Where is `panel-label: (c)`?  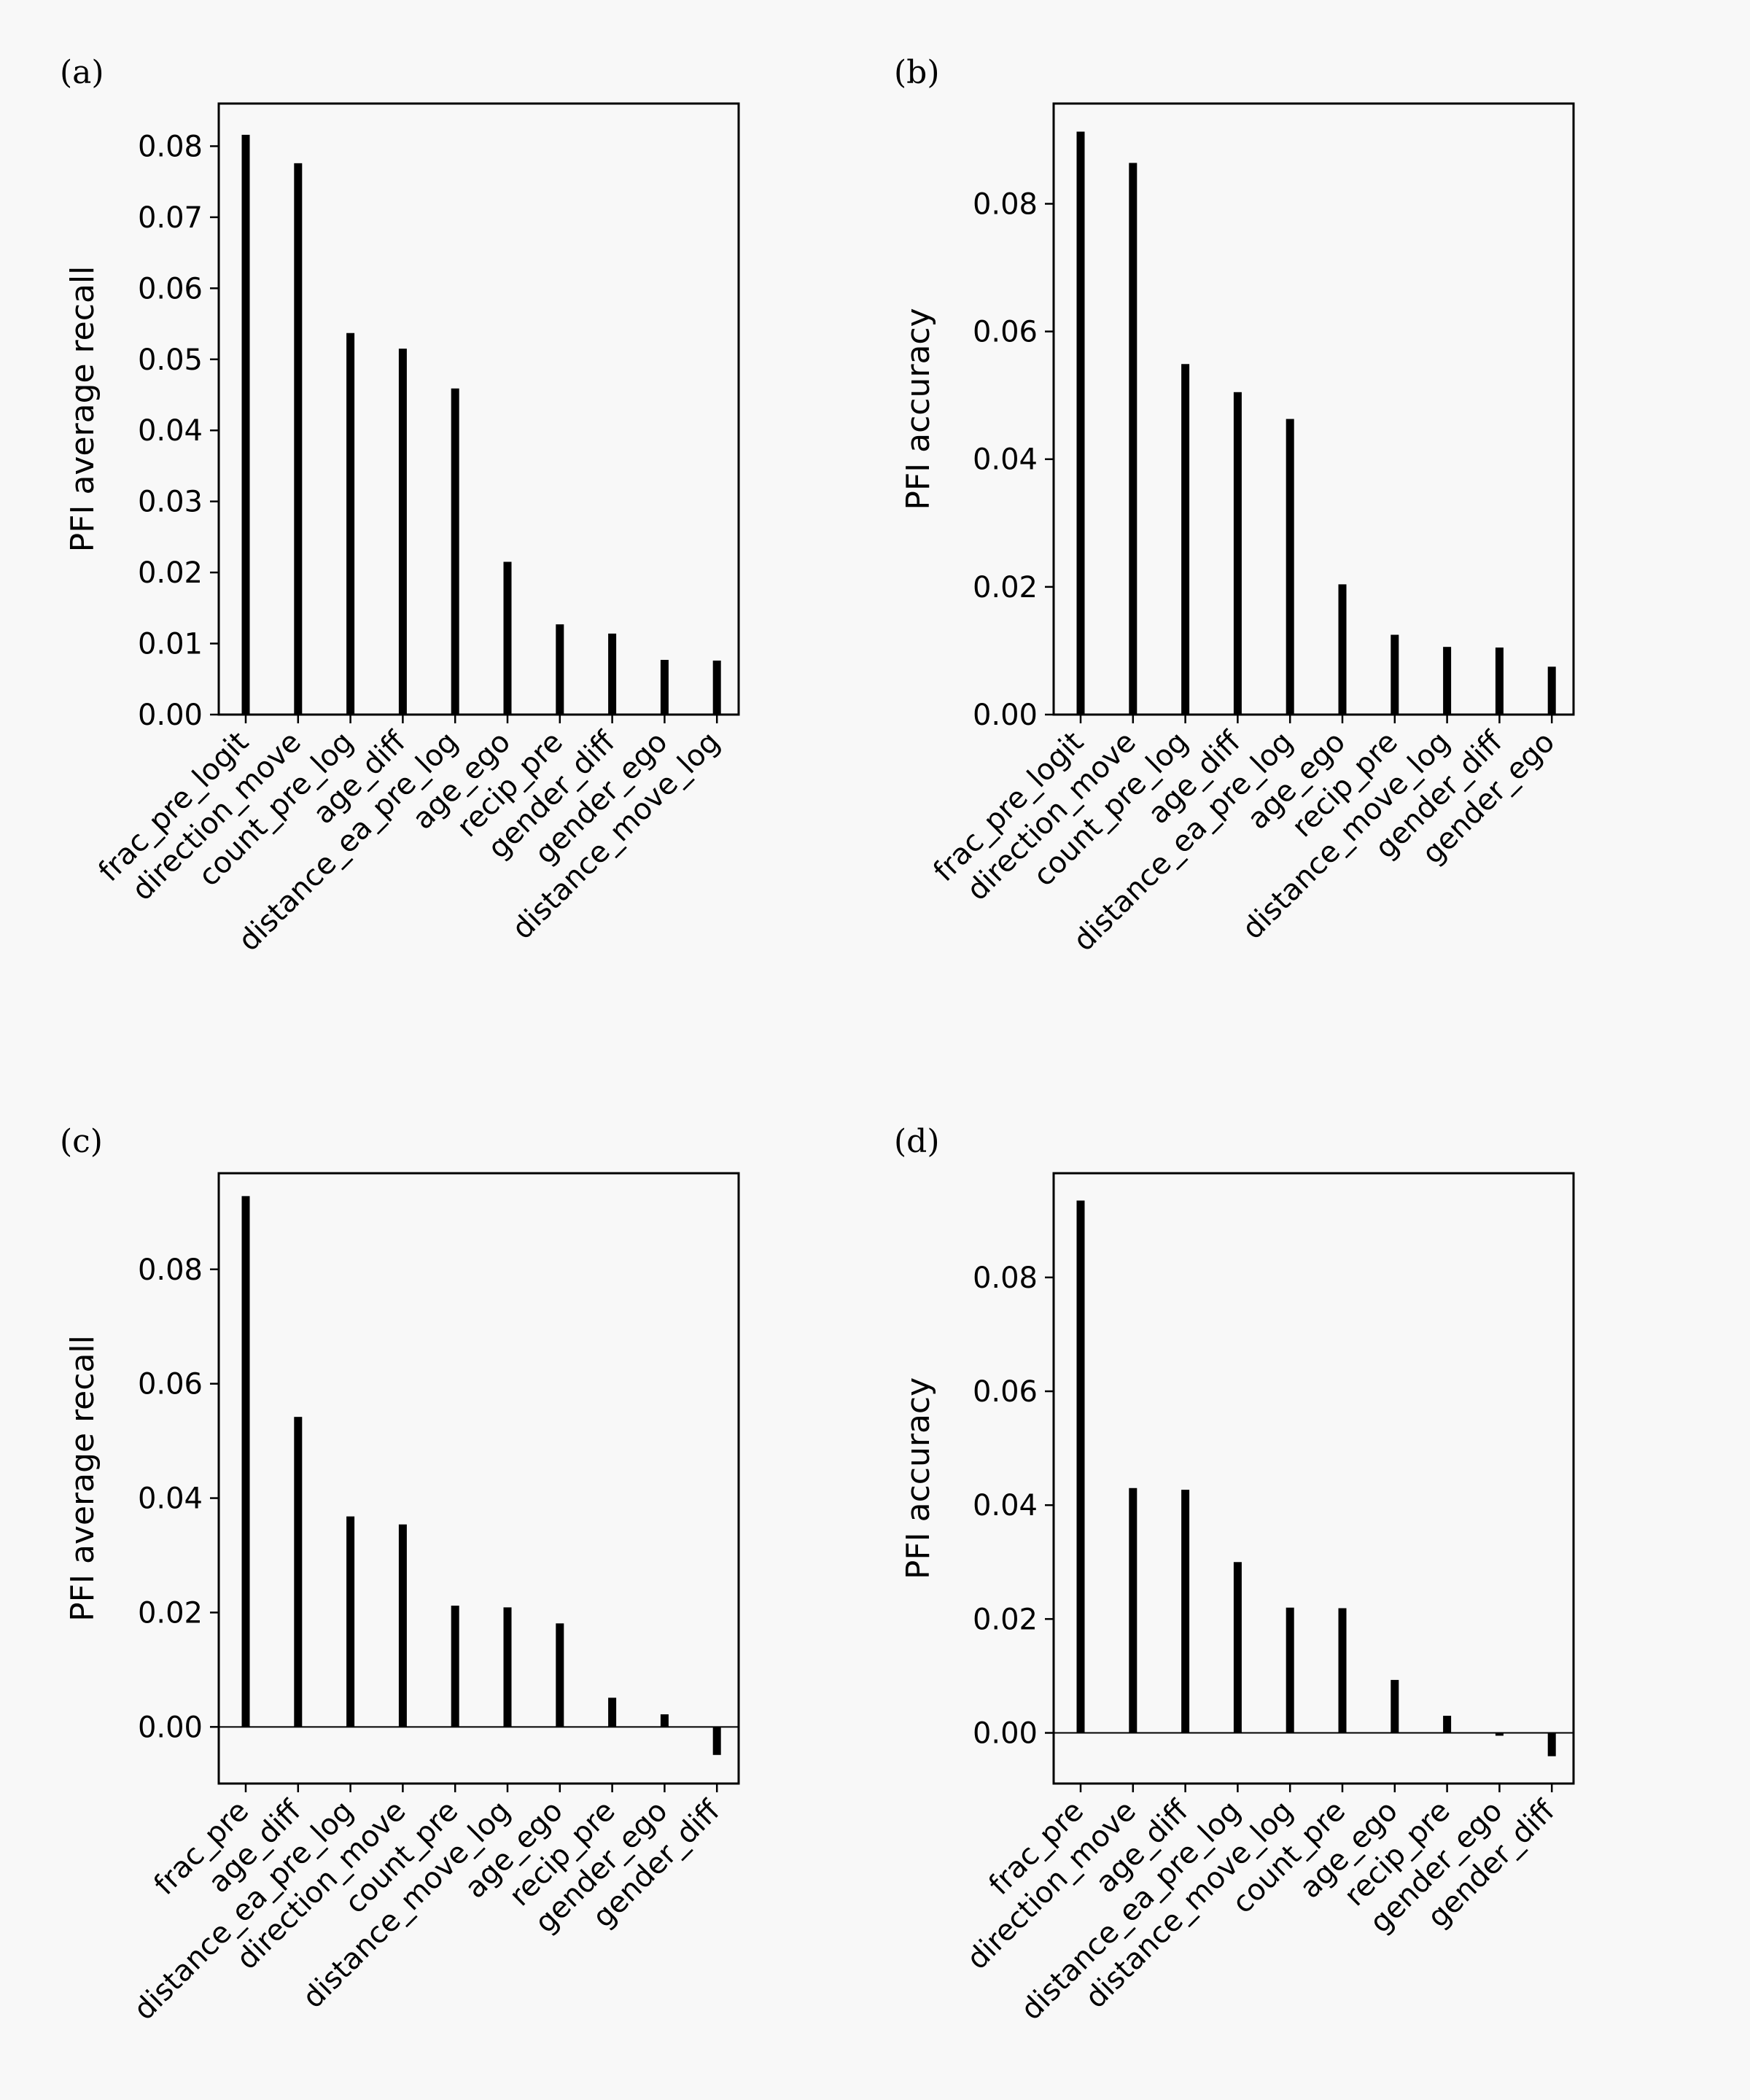
panel-label: (c) is located at coordinates (81, 1141).